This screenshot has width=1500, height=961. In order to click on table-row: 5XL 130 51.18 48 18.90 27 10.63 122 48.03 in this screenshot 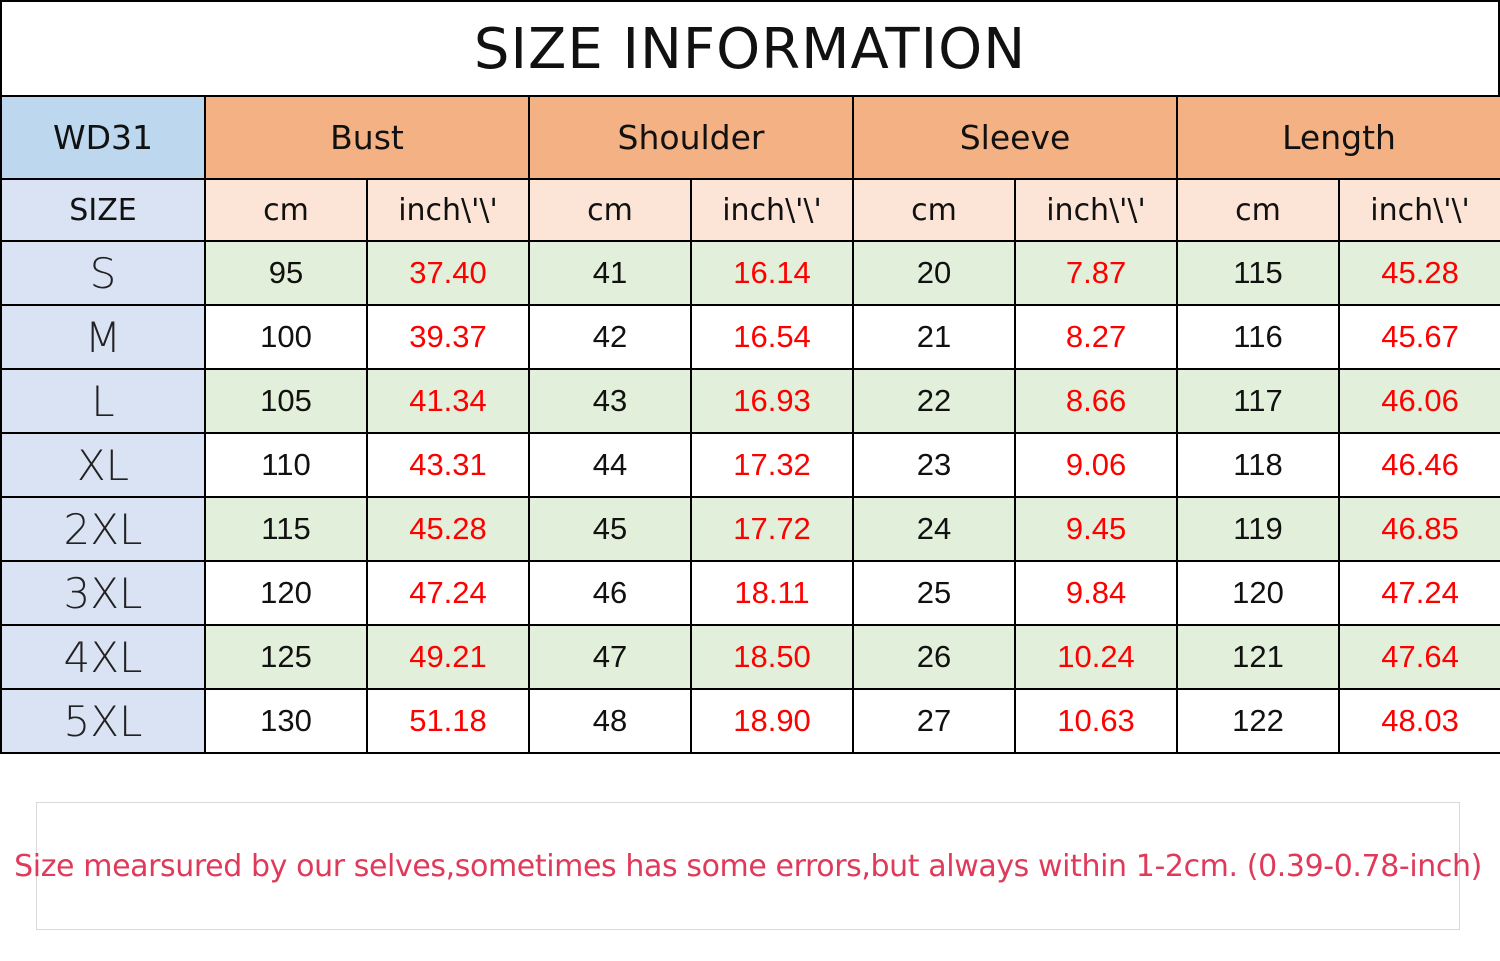, I will do `click(750, 721)`.